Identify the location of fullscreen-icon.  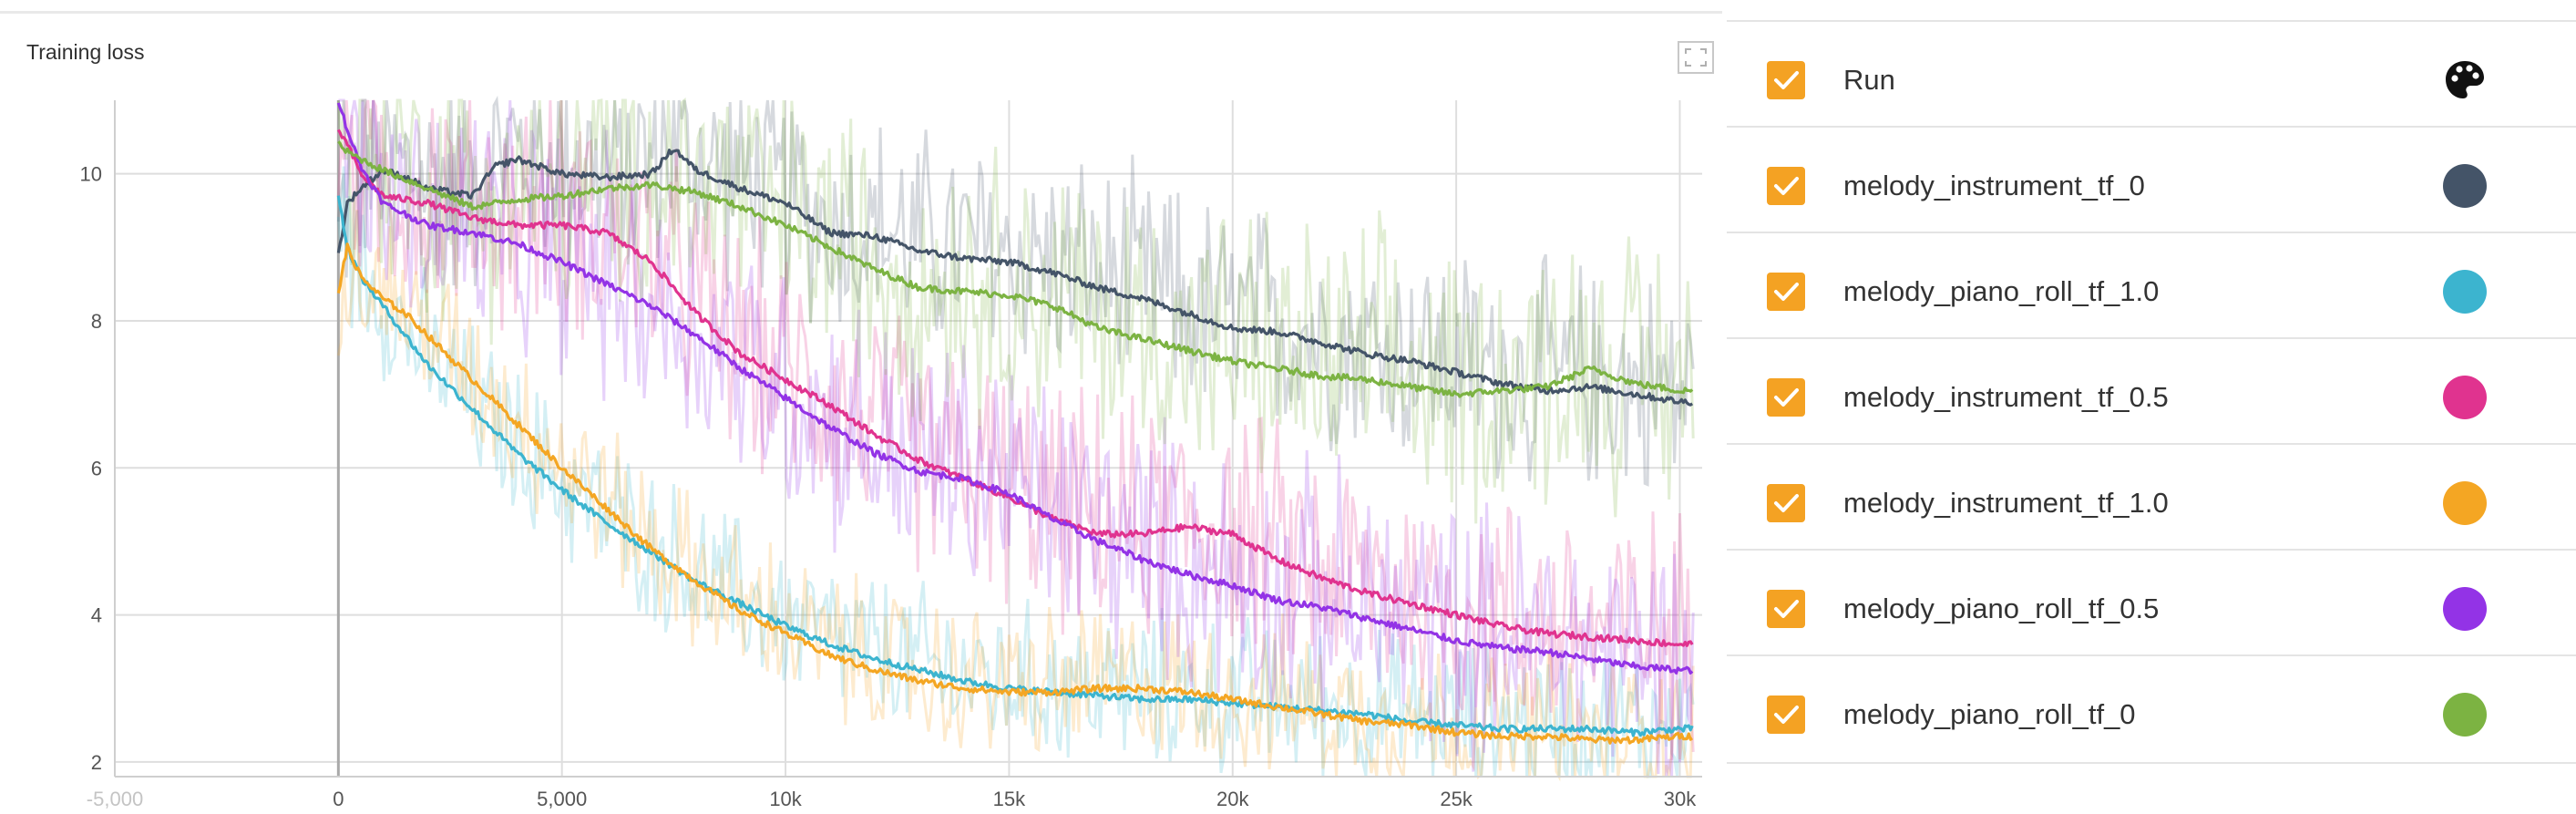
(1696, 57).